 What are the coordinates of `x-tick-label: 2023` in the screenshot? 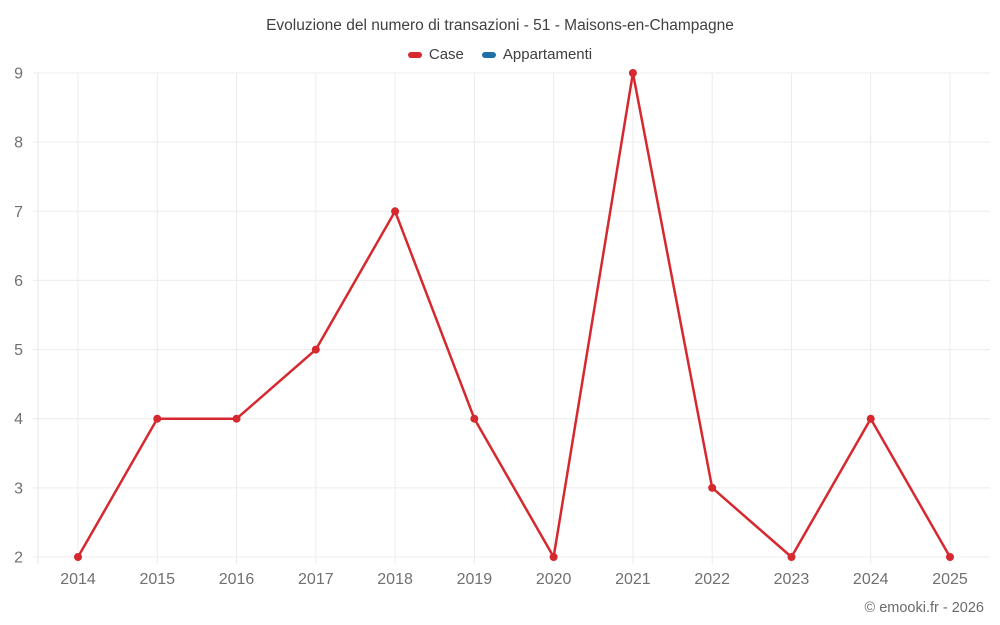 It's located at (792, 579).